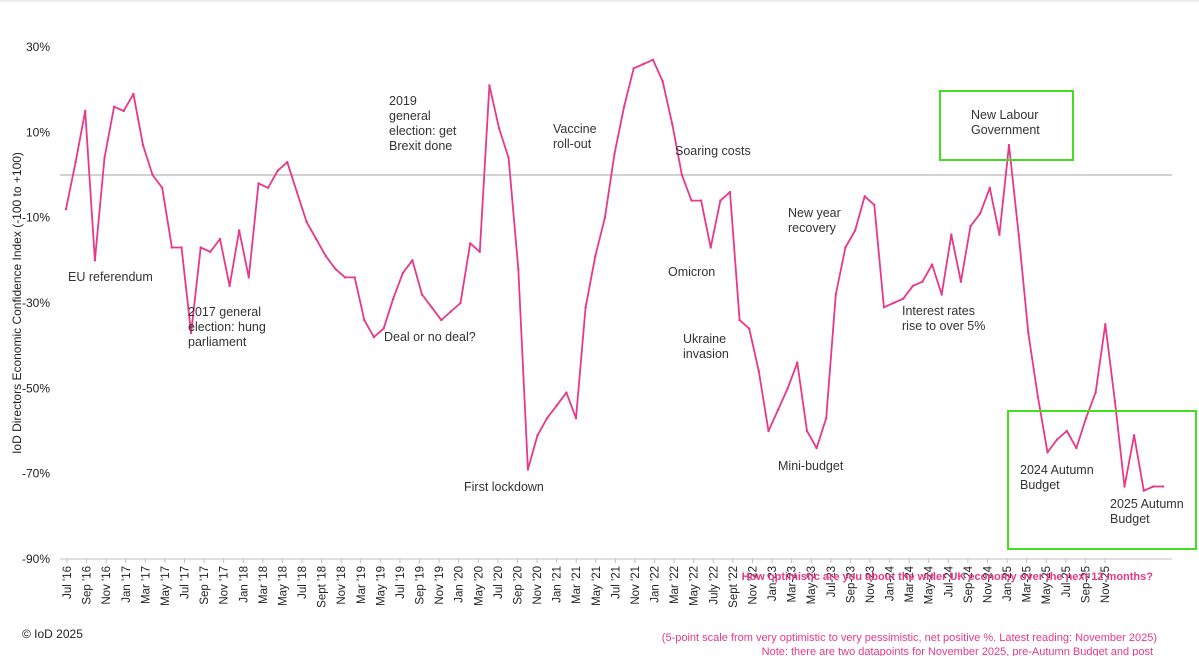 This screenshot has height=656, width=1199. What do you see at coordinates (127, 584) in the screenshot?
I see `x-tick-label: Jan '17` at bounding box center [127, 584].